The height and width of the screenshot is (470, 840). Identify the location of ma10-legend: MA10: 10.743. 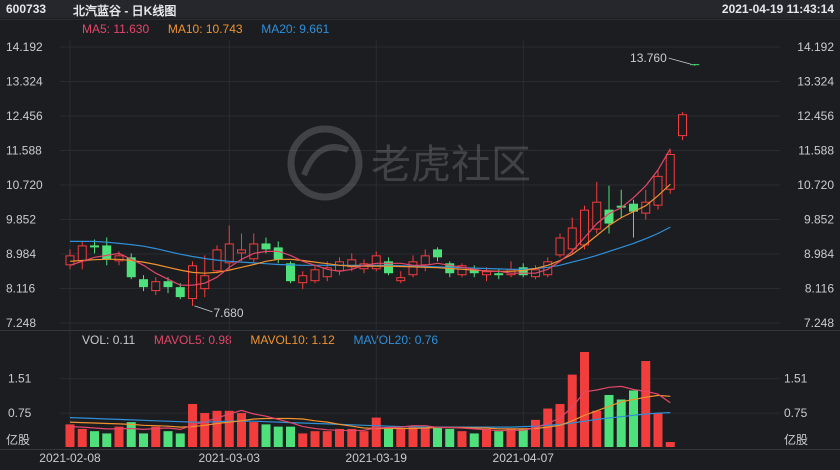
(205, 29).